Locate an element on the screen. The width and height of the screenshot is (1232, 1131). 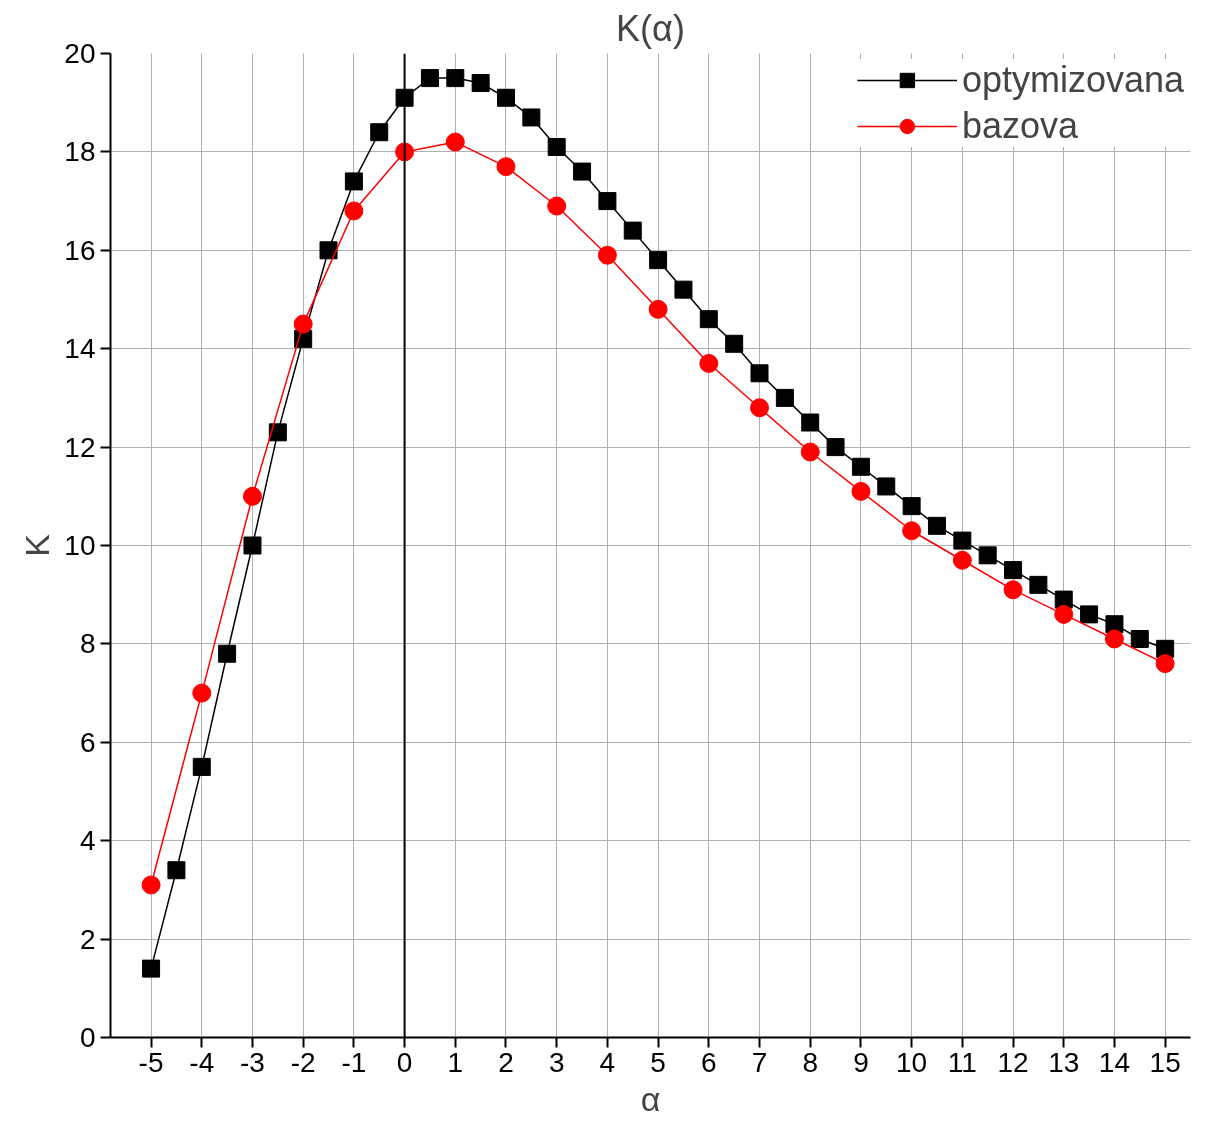
chart-title: K(α) is located at coordinates (650, 28).